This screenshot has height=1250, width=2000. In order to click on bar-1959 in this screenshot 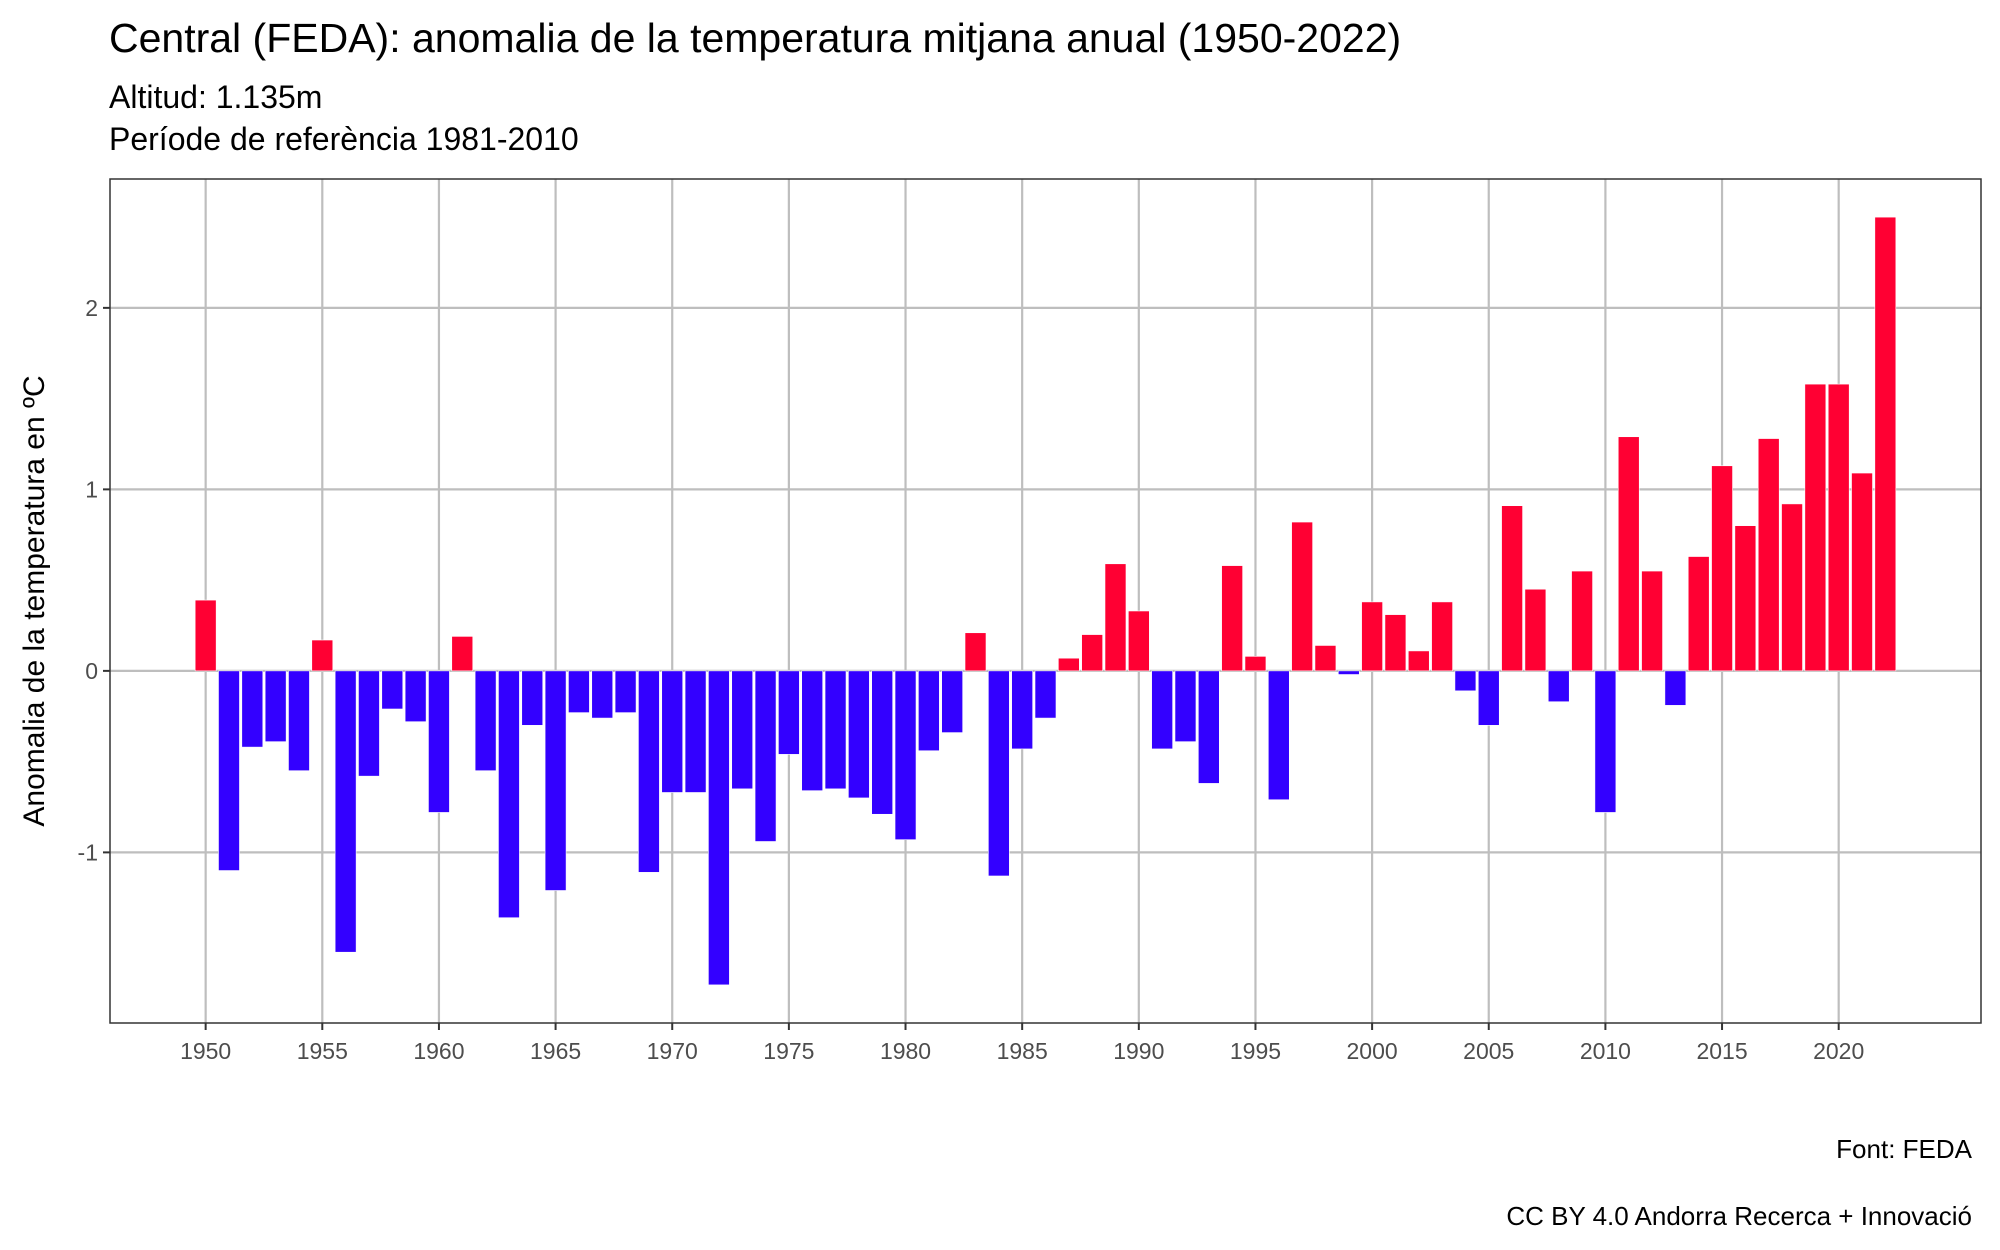, I will do `click(415, 696)`.